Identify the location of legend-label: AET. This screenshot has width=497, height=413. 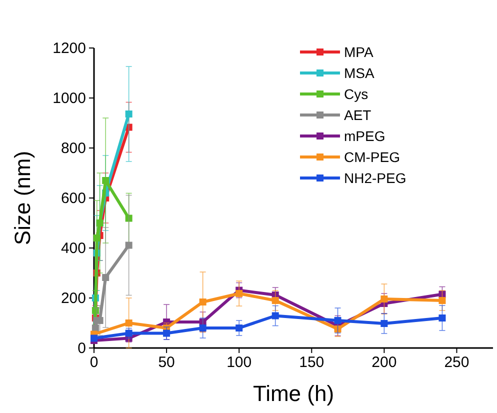
(358, 115).